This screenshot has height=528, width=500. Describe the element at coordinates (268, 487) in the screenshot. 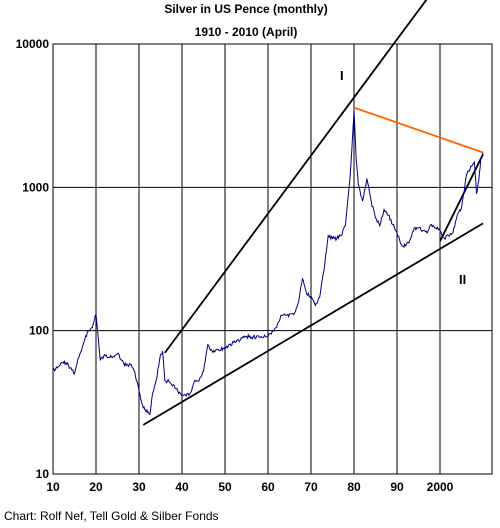

I see `x-tick-label: 60` at that location.